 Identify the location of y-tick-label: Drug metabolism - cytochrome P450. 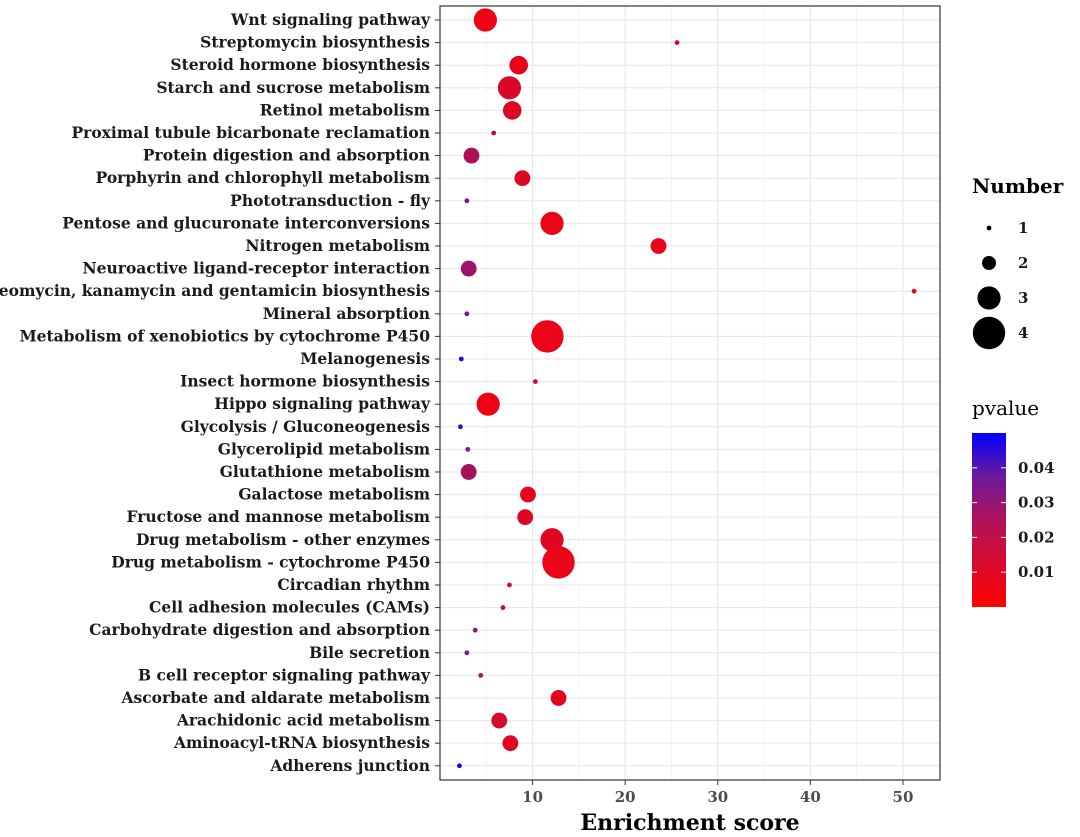
(270, 561).